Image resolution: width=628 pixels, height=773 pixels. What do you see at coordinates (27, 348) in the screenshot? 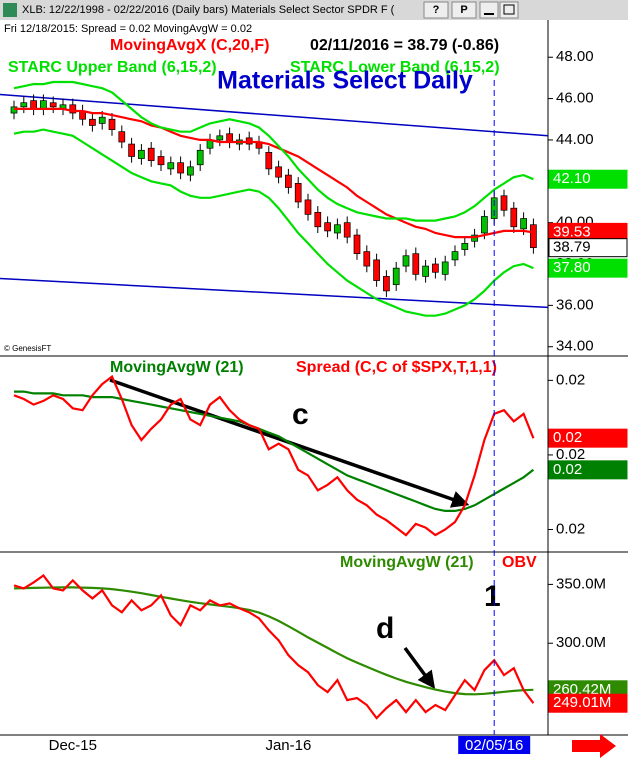
I see `watermark: © GenesisFT` at bounding box center [27, 348].